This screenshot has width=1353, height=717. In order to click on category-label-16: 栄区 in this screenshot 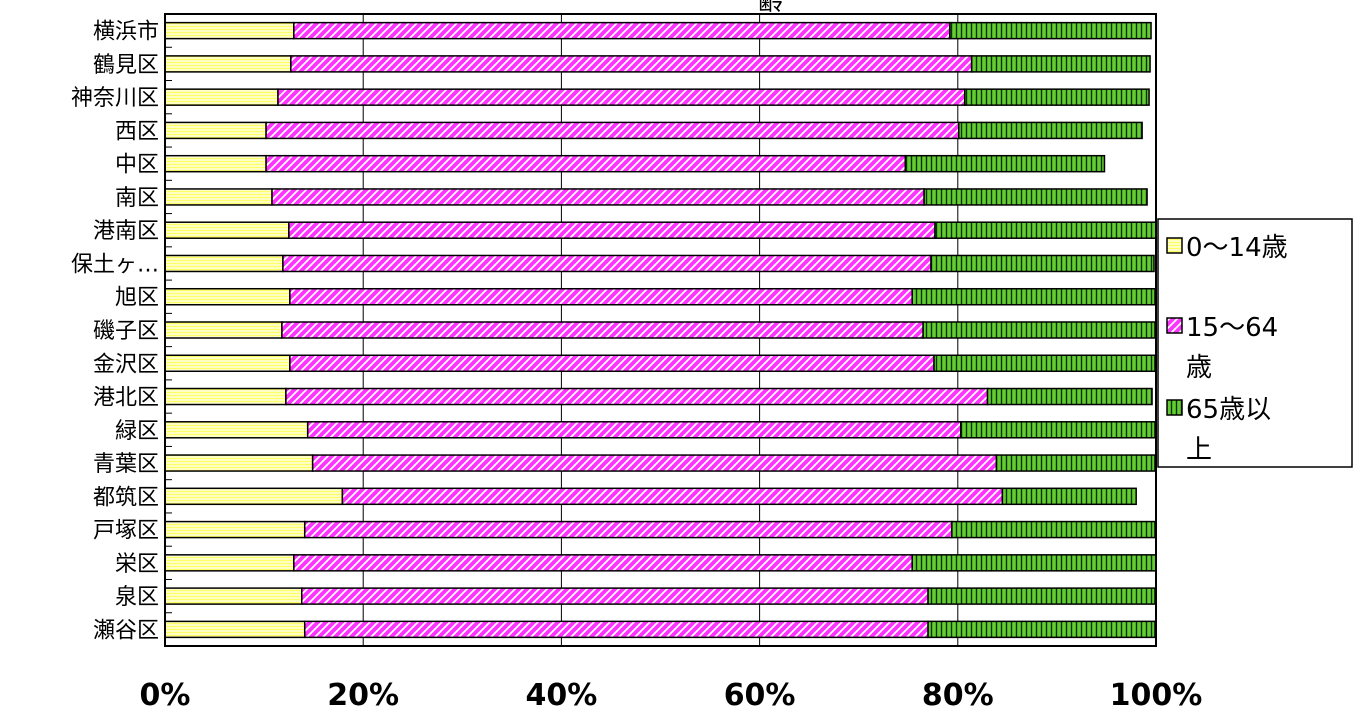, I will do `click(137, 564)`.